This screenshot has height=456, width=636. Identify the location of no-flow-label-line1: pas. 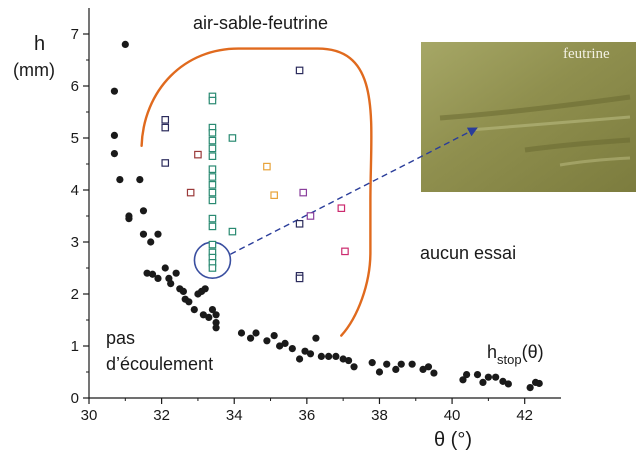
(120, 338).